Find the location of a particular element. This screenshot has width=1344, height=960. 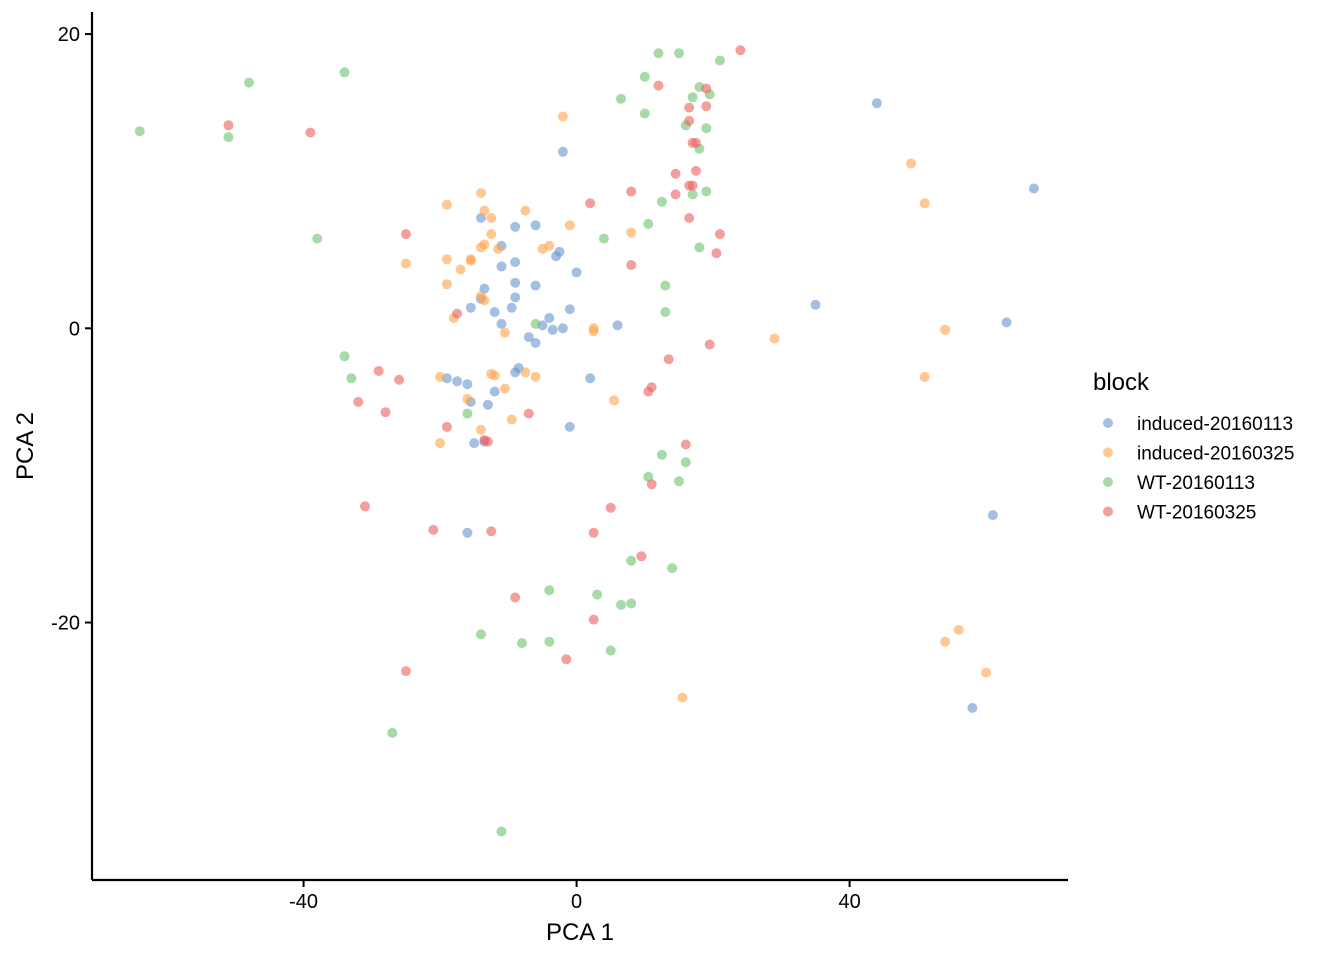

y-ticks: -20 0 20 is located at coordinates (71, 329).